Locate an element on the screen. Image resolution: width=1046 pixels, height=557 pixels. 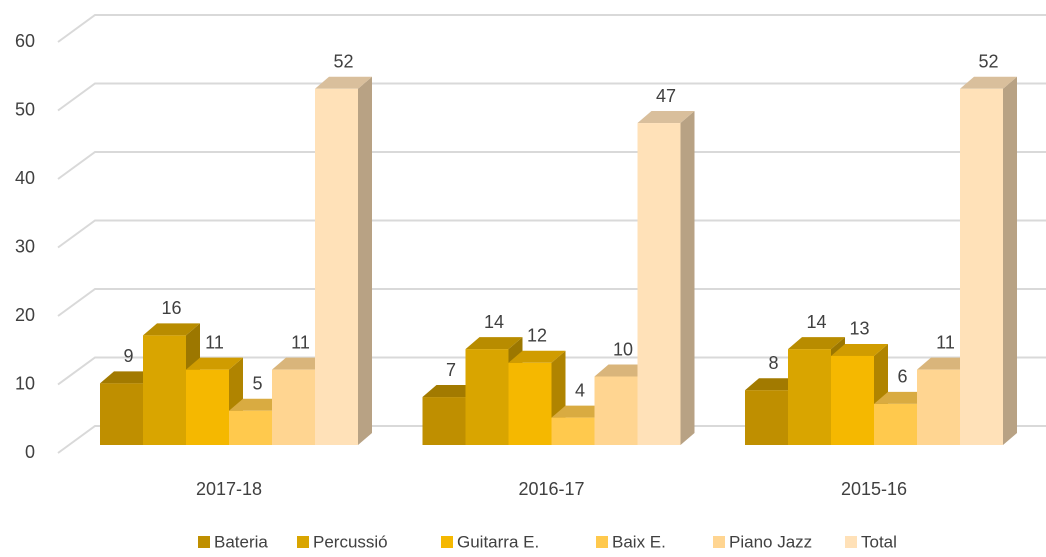
legend-label: Percussió is located at coordinates (350, 541).